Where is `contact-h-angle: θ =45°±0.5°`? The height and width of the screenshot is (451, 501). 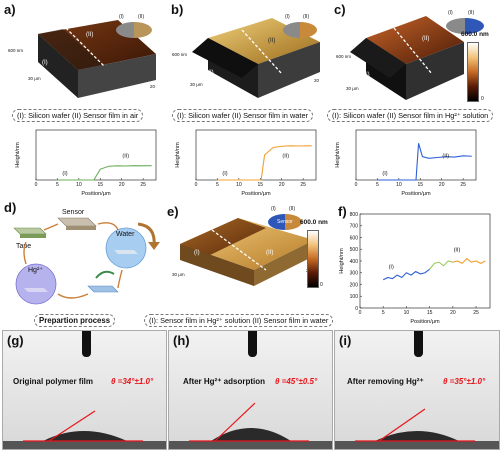 contact-h-angle: θ =45°±0.5° is located at coordinates (296, 381).